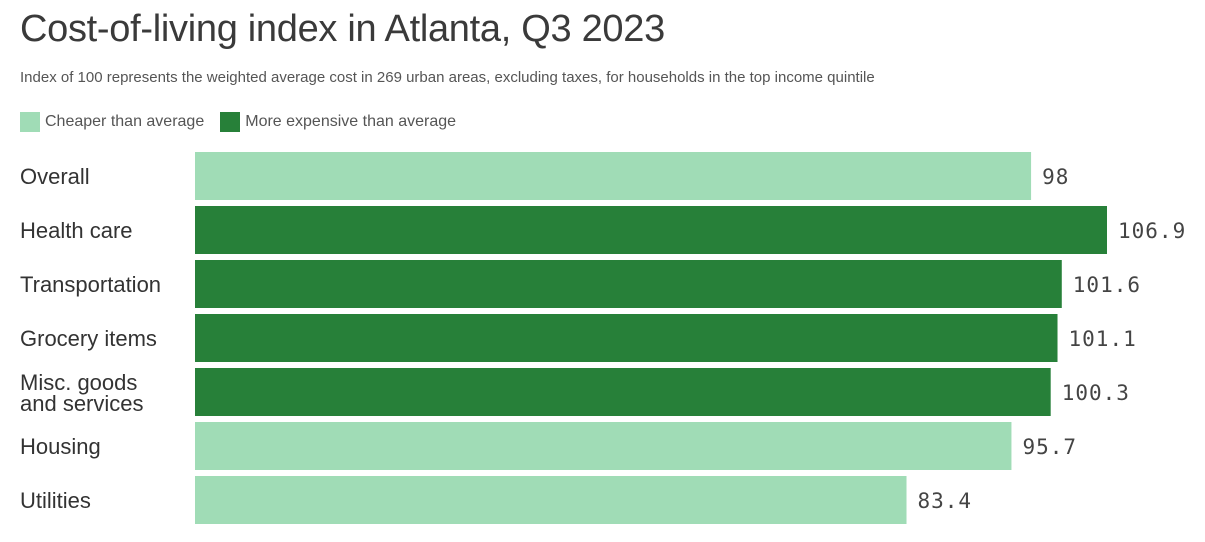 Image resolution: width=1205 pixels, height=542 pixels. What do you see at coordinates (1152, 231) in the screenshot?
I see `value-label-1: 106.9` at bounding box center [1152, 231].